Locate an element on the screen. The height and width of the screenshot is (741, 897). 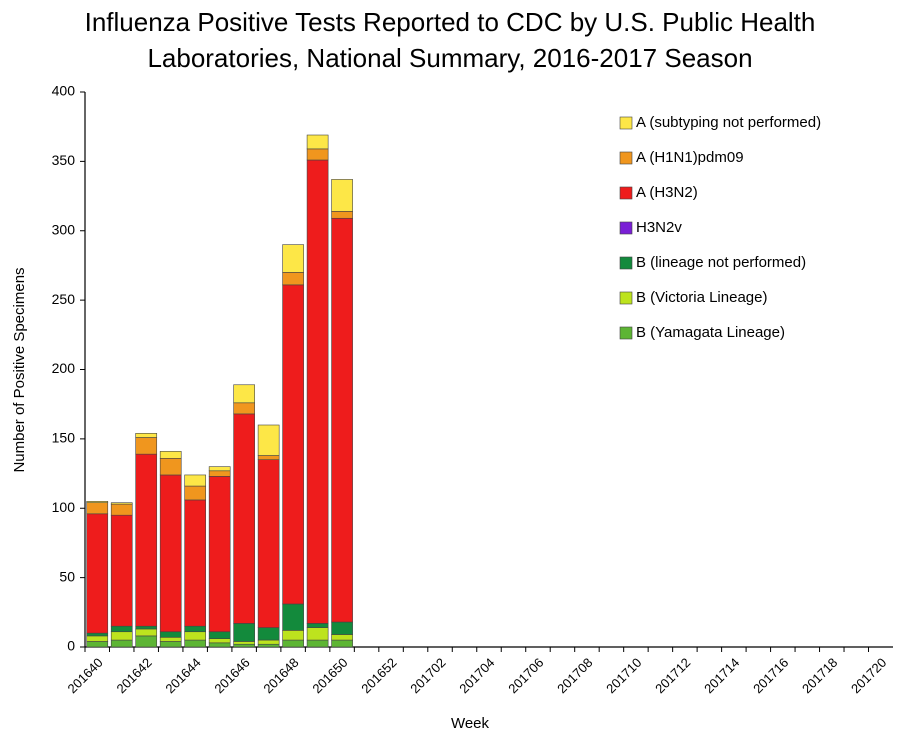
x-axis-label: Week is located at coordinates (470, 723).